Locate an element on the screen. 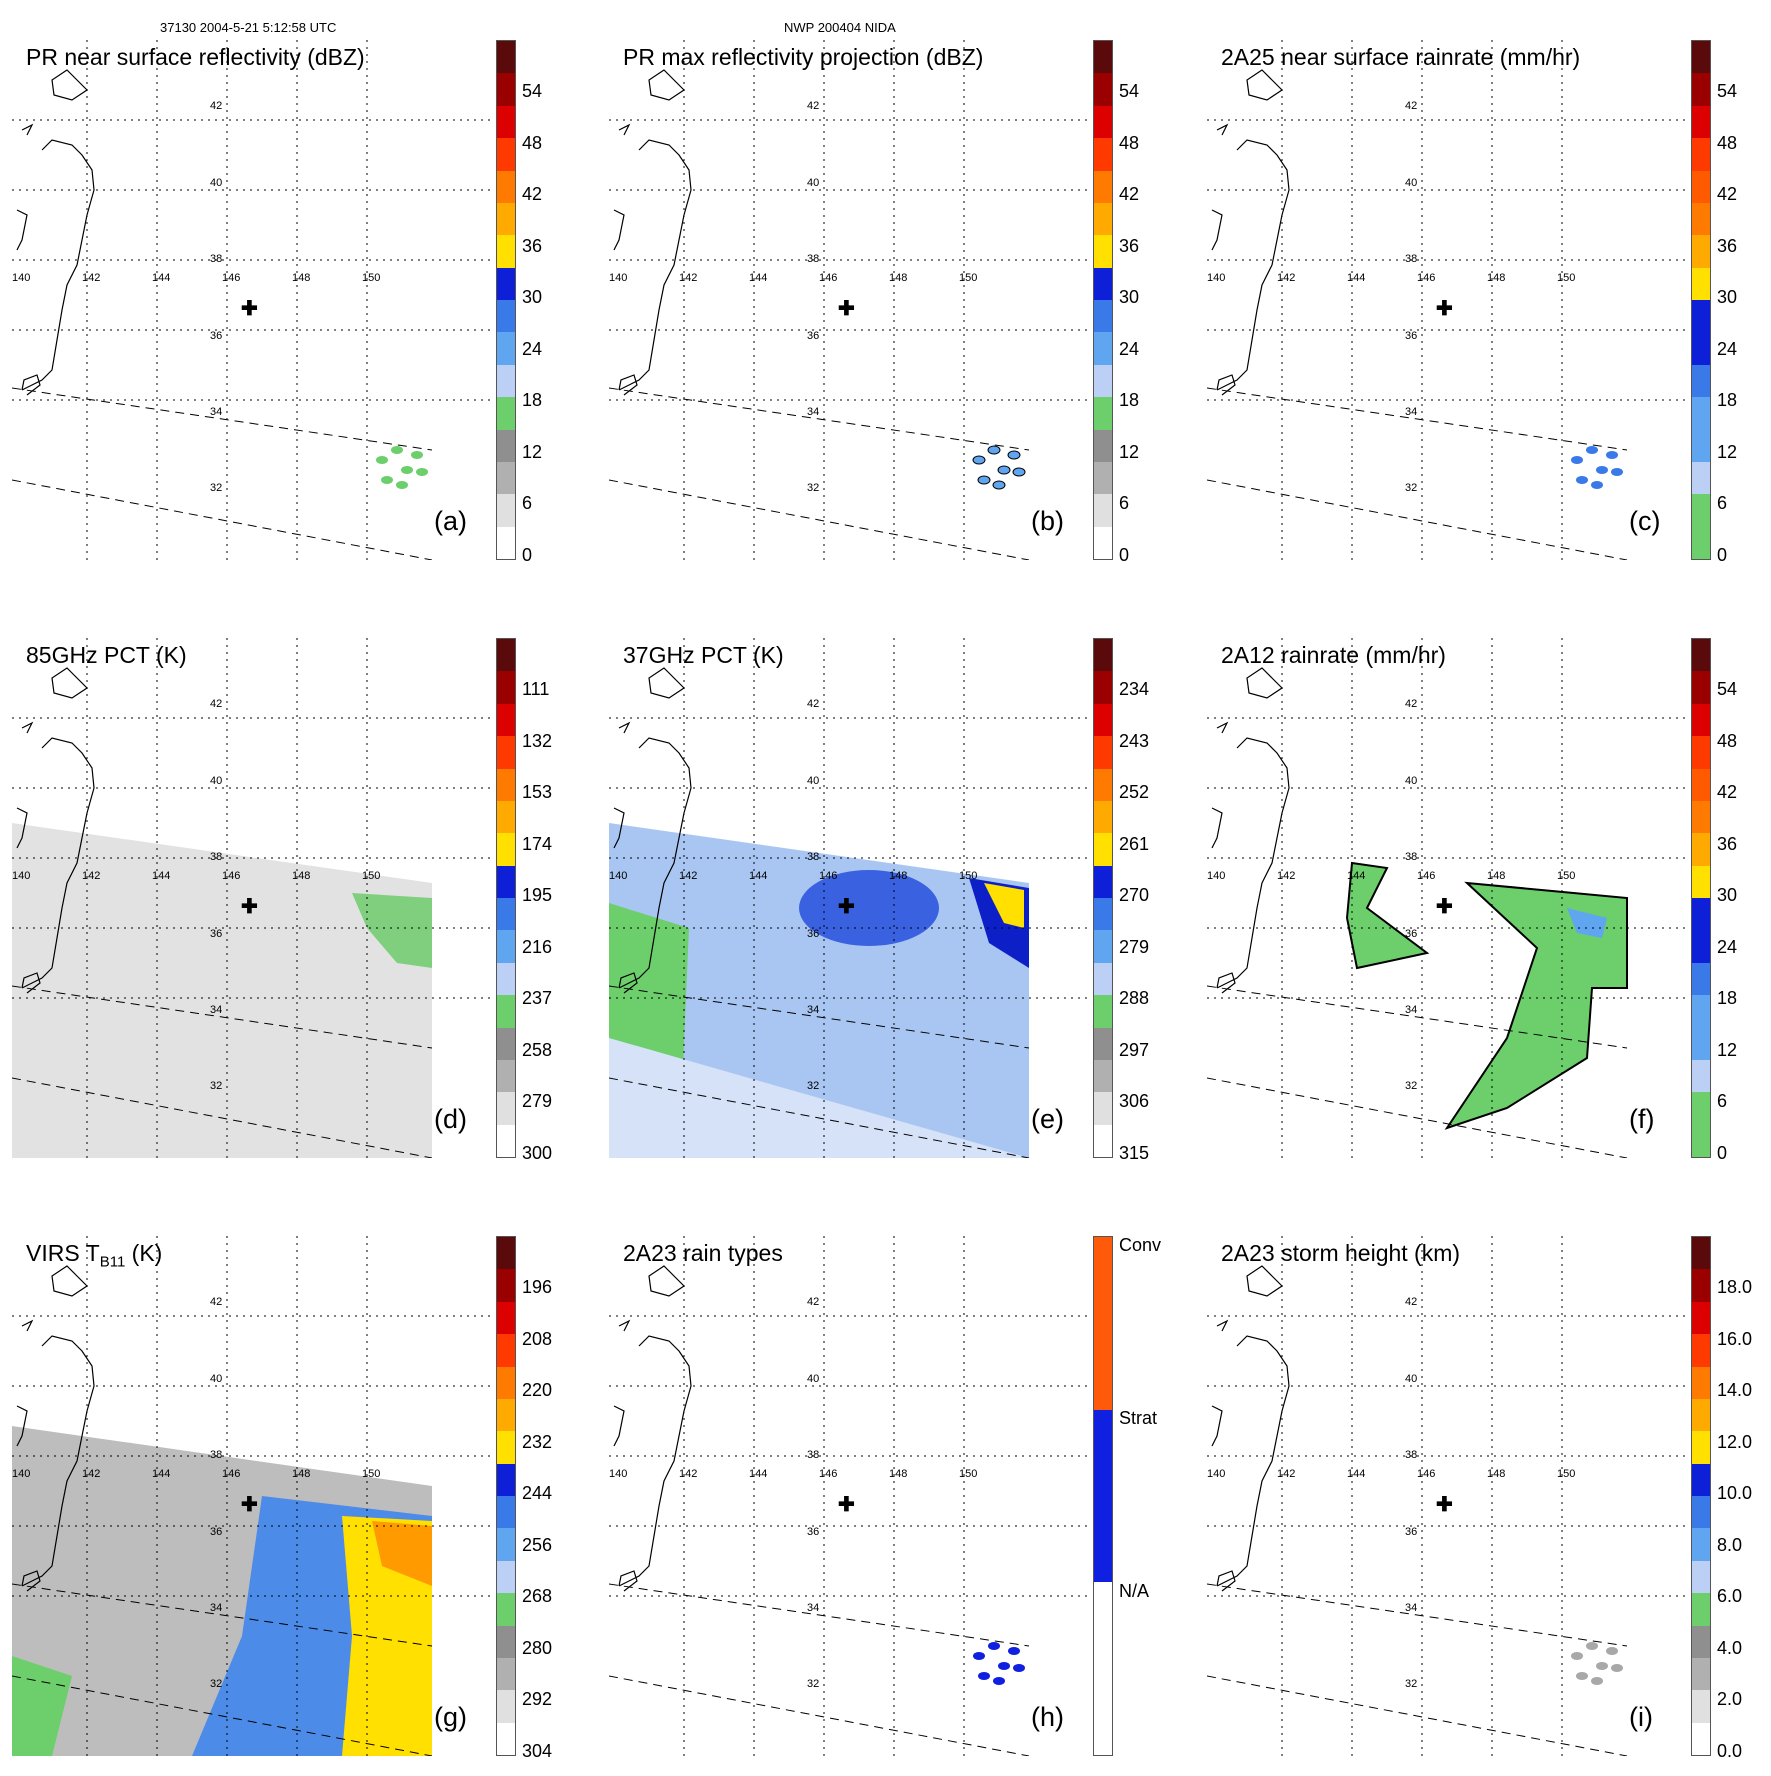 This screenshot has height=1776, width=1771. rain-area-west is located at coordinates (1387, 915).